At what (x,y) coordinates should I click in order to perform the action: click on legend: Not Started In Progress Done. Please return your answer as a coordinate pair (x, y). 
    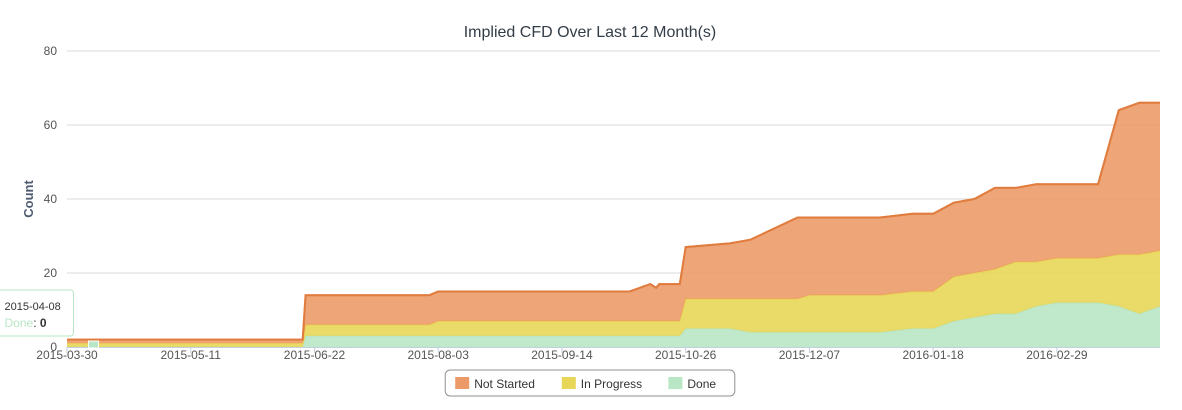
    Looking at the image, I should click on (590, 383).